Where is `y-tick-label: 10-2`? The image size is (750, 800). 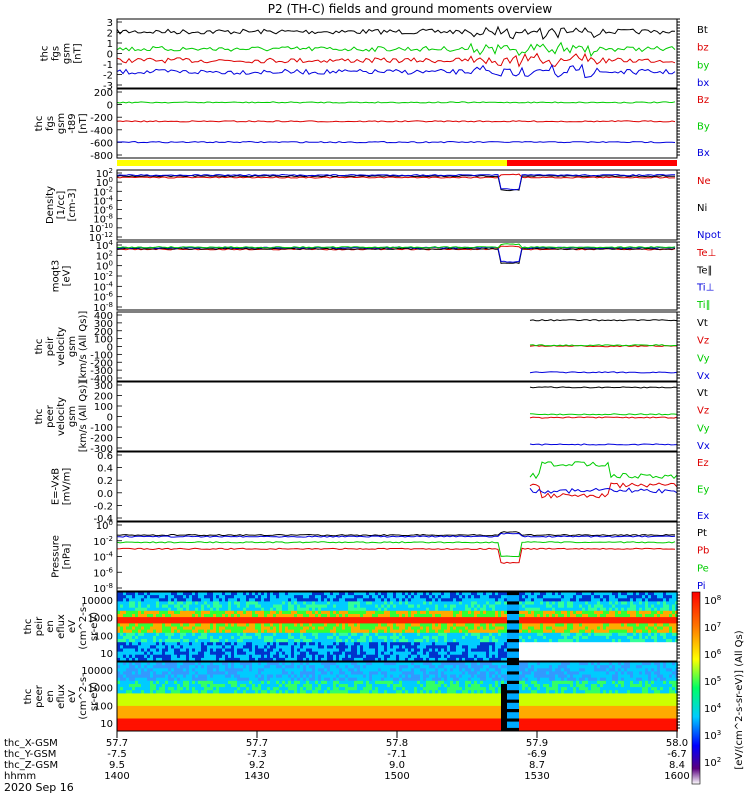 y-tick-label: 10-2 is located at coordinates (103, 191).